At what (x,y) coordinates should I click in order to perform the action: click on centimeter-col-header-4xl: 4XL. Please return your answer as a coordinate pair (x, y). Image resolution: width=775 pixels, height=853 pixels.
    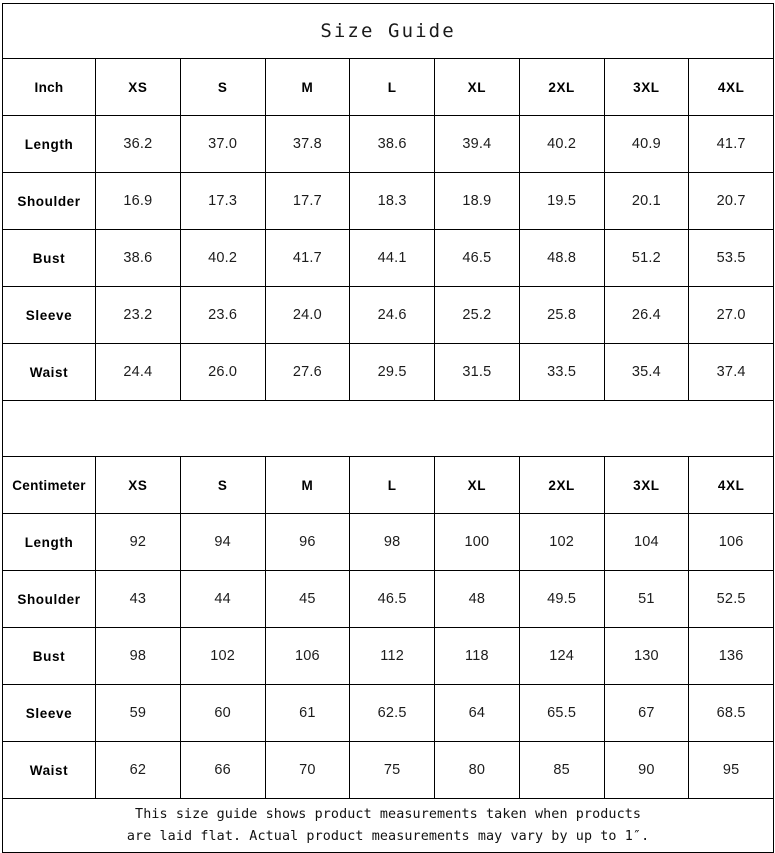
    Looking at the image, I should click on (731, 485).